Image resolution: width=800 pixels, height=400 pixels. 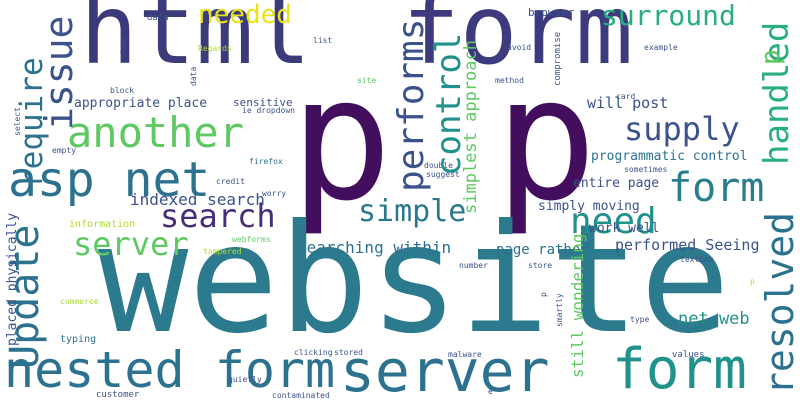 What do you see at coordinates (616, 183) in the screenshot?
I see `word: entire page` at bounding box center [616, 183].